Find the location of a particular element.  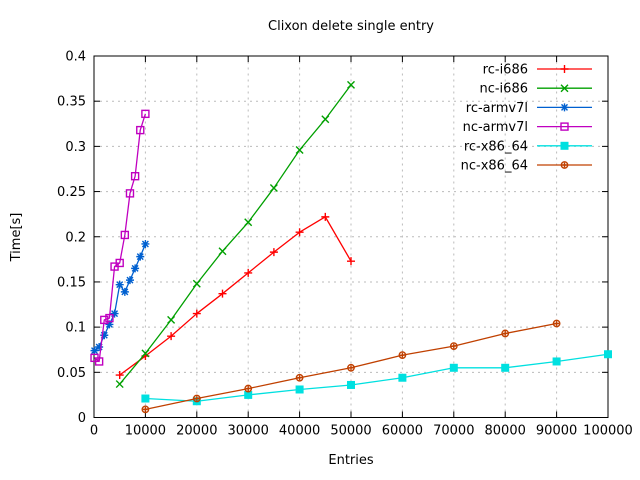

legend-item-rc-i686: rc-i686 is located at coordinates (537, 70).